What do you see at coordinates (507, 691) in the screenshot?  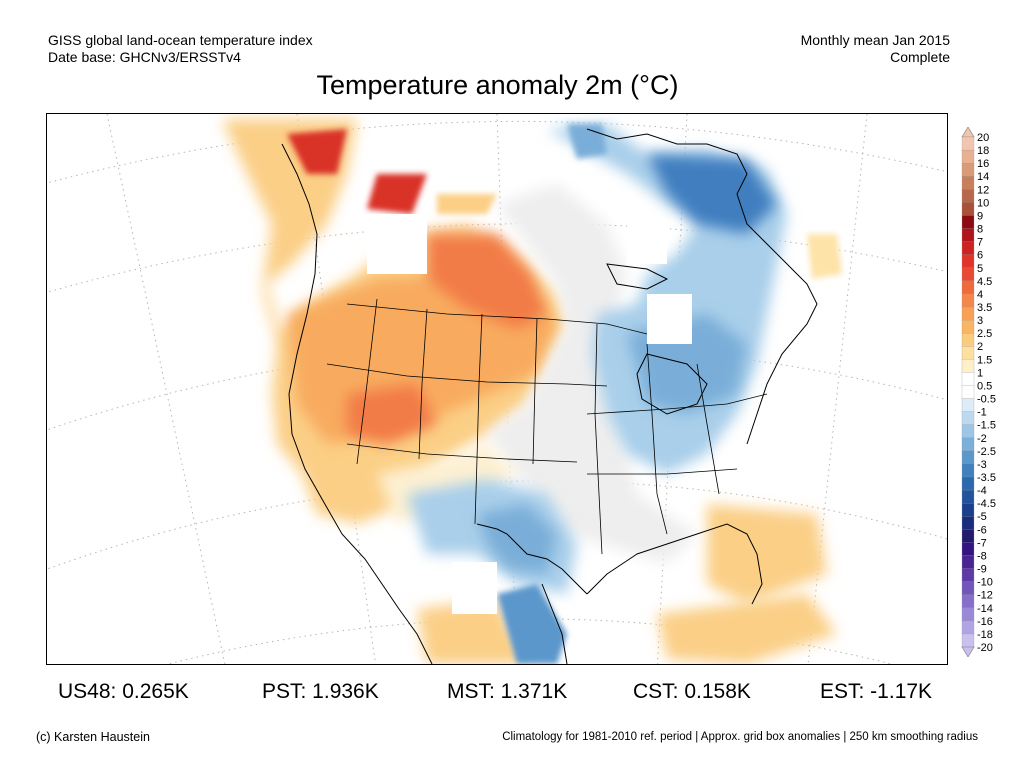 I see `stat-mst: MST: 1.371K` at bounding box center [507, 691].